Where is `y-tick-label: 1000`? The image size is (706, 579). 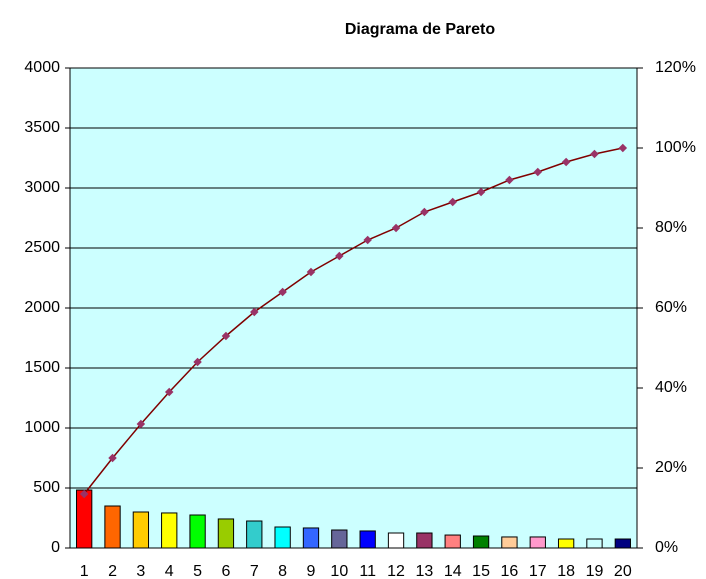
y-tick-label: 1000 is located at coordinates (42, 427).